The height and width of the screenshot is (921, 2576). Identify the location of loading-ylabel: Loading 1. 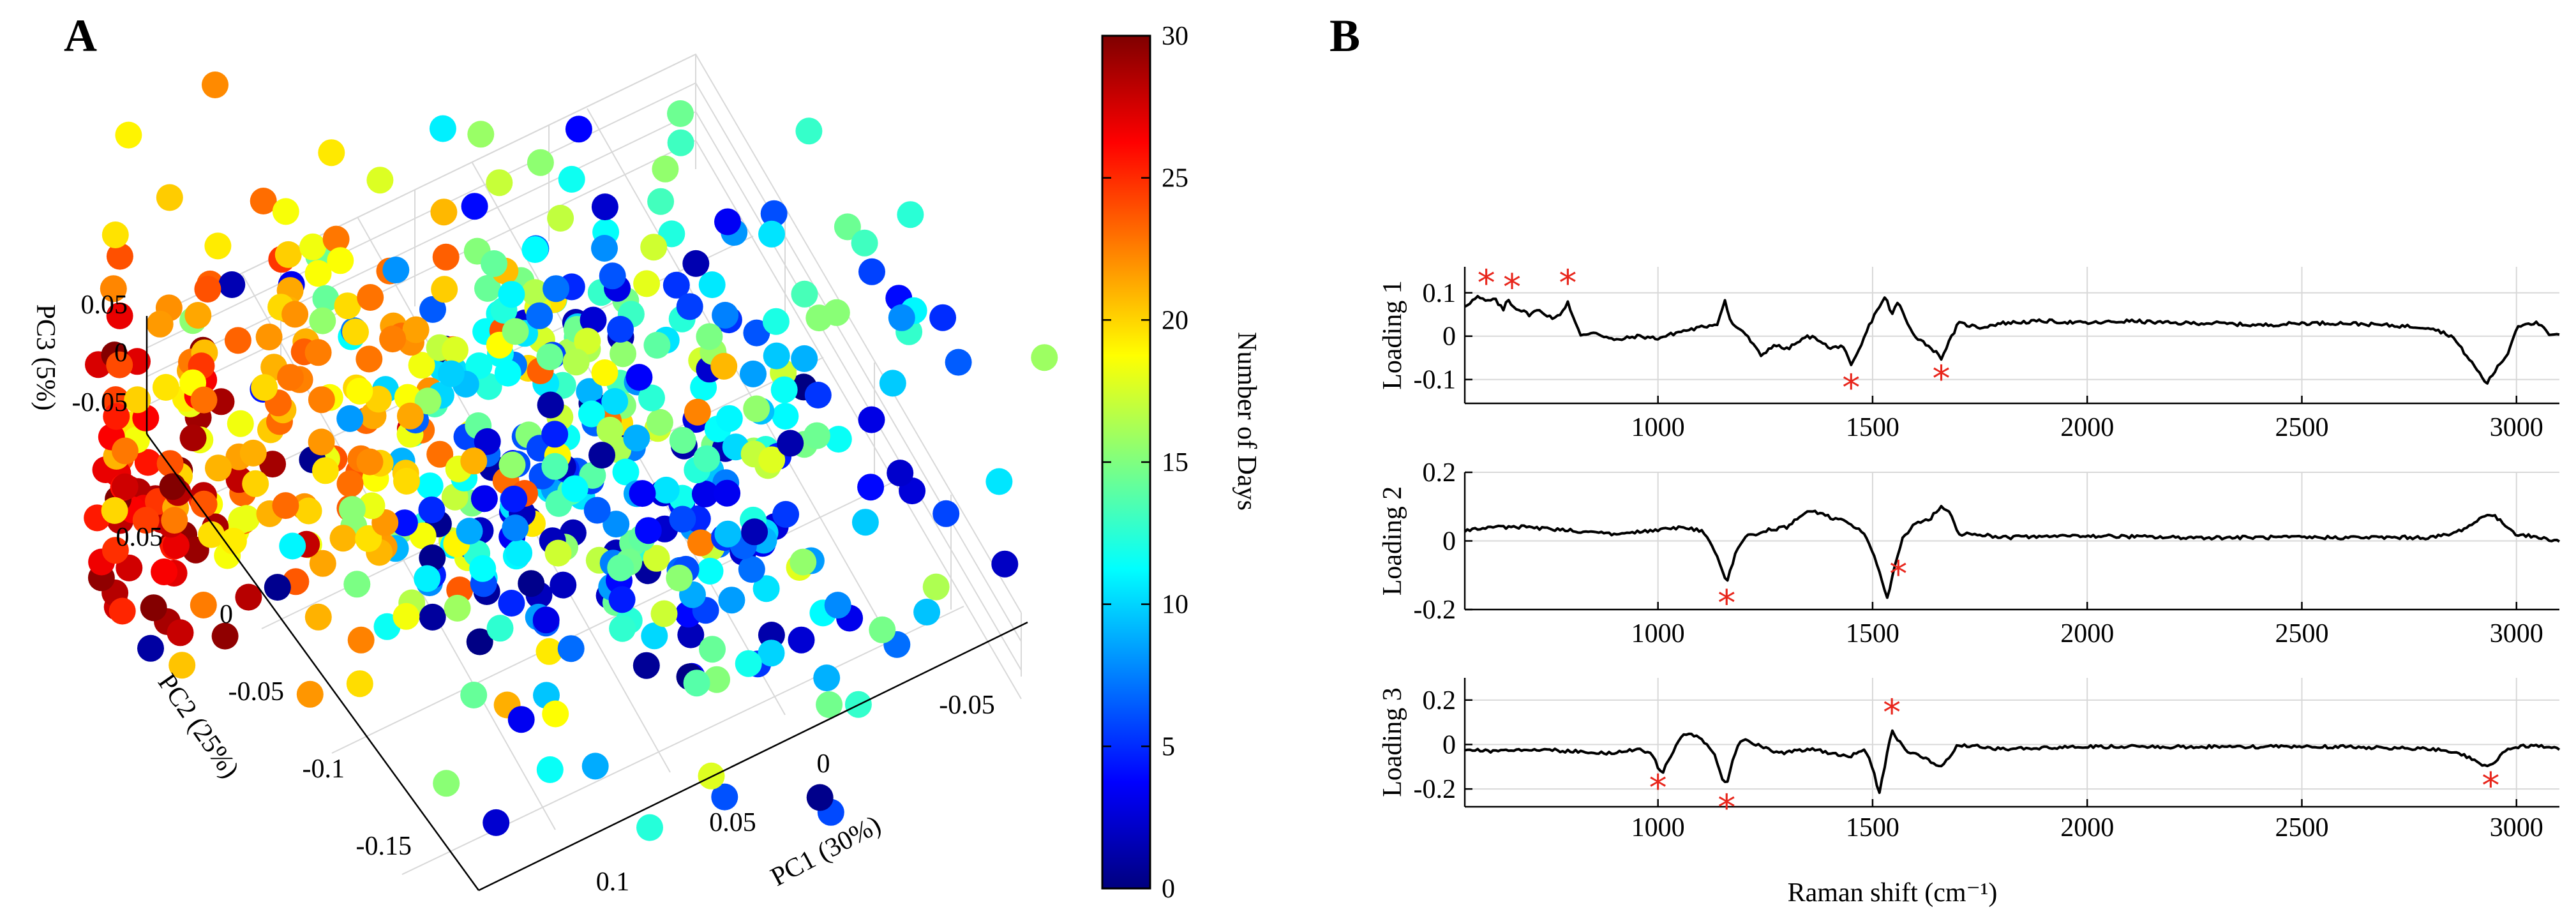
(1392, 334).